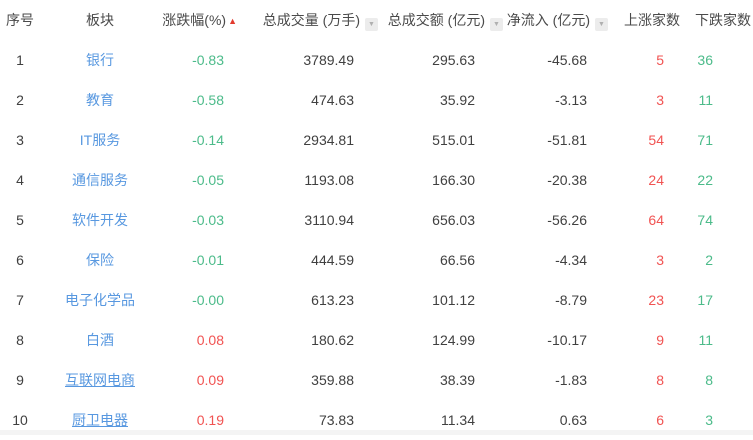  Describe the element at coordinates (453, 140) in the screenshot. I see `total-turnover-value: 515.01` at that location.